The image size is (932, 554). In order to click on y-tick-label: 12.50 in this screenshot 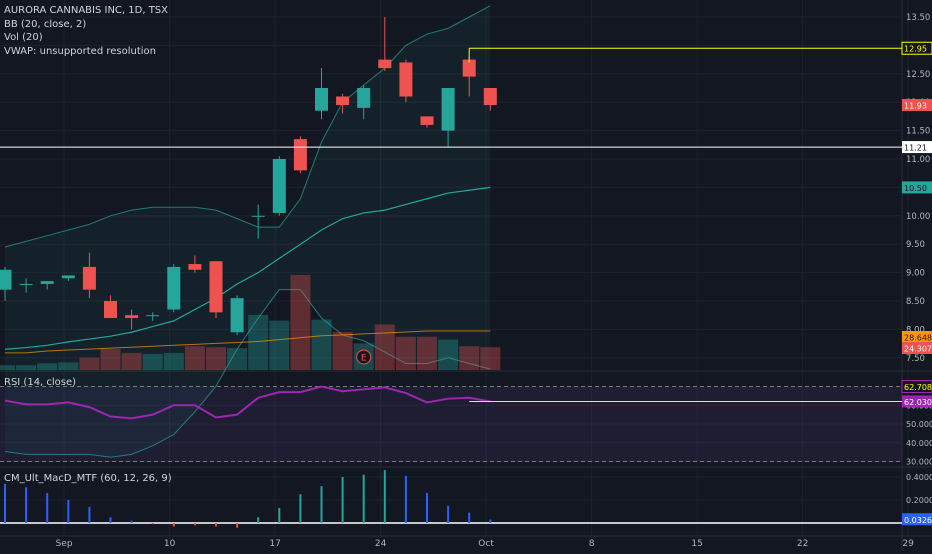, I will do `click(918, 75)`.